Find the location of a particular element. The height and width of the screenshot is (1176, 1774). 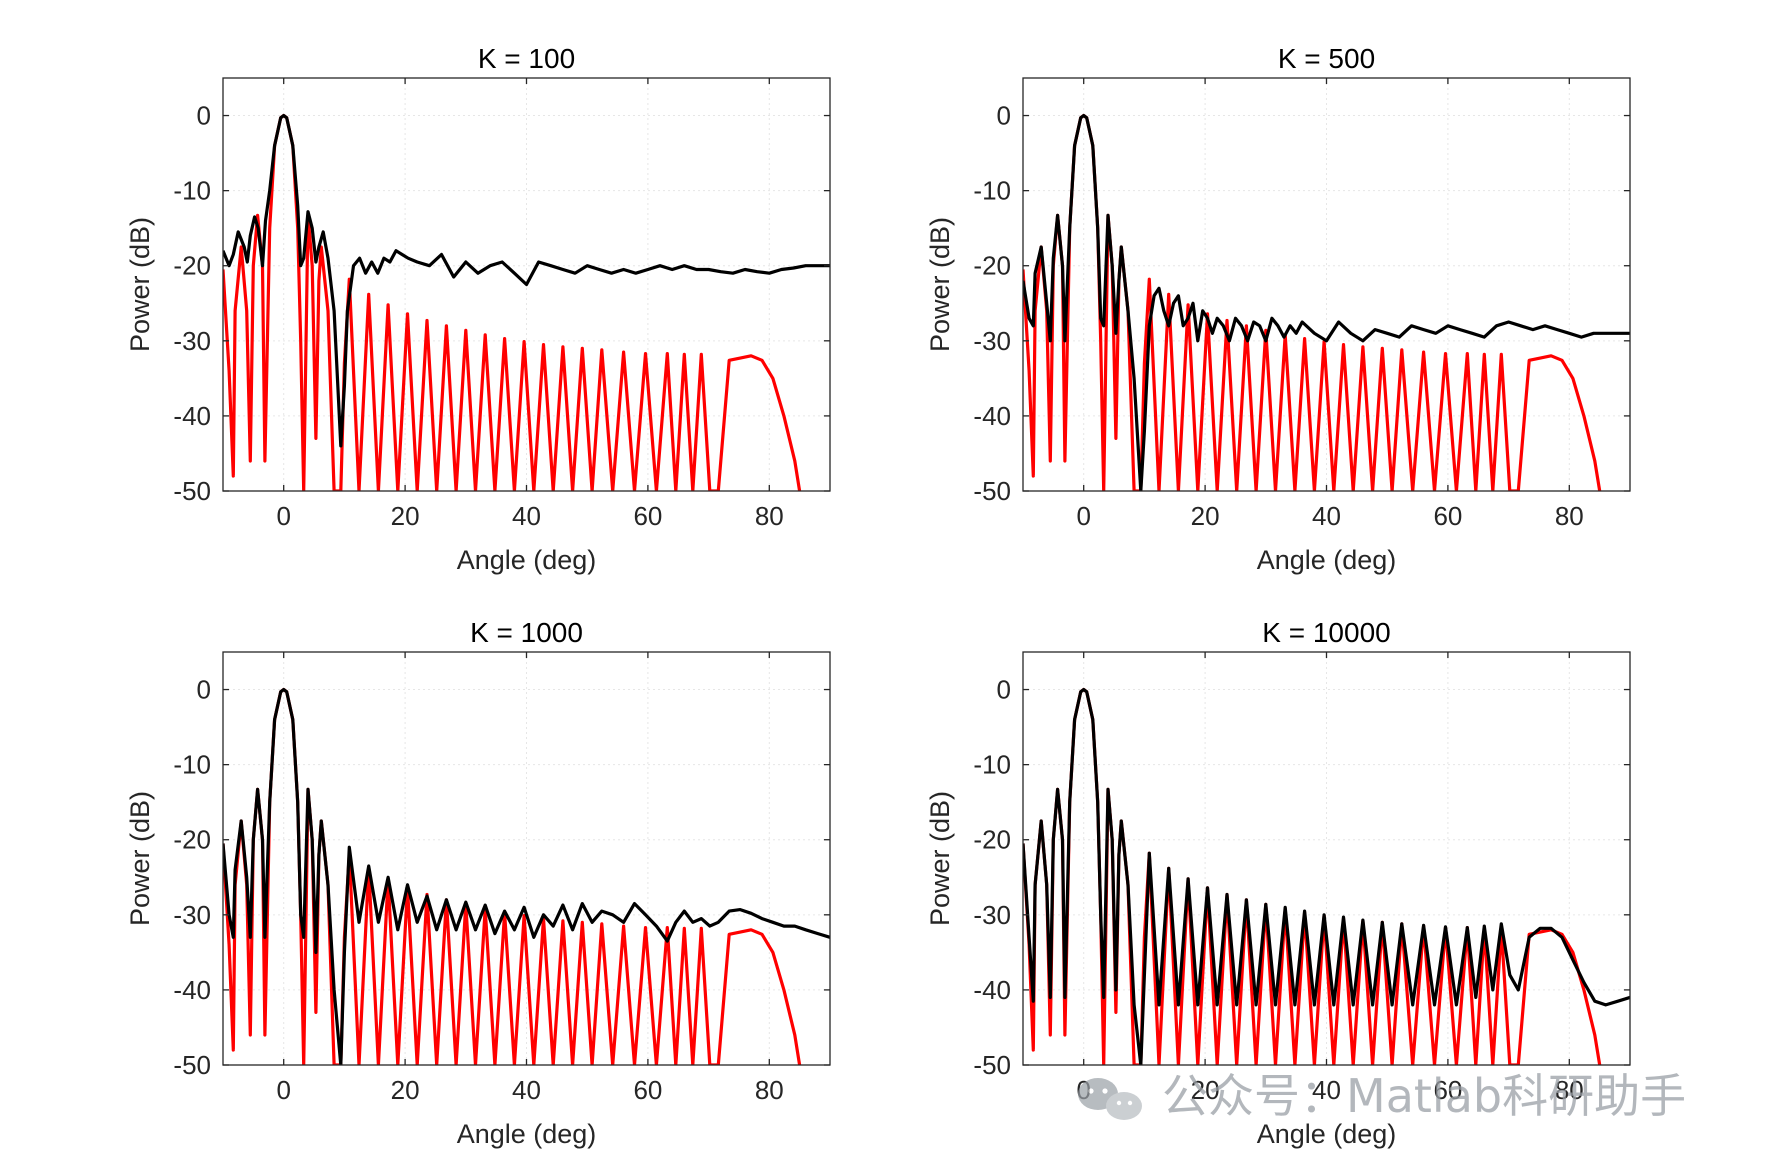

watermark: 公众号：Matlab科研助手 is located at coordinates (1382, 1096).